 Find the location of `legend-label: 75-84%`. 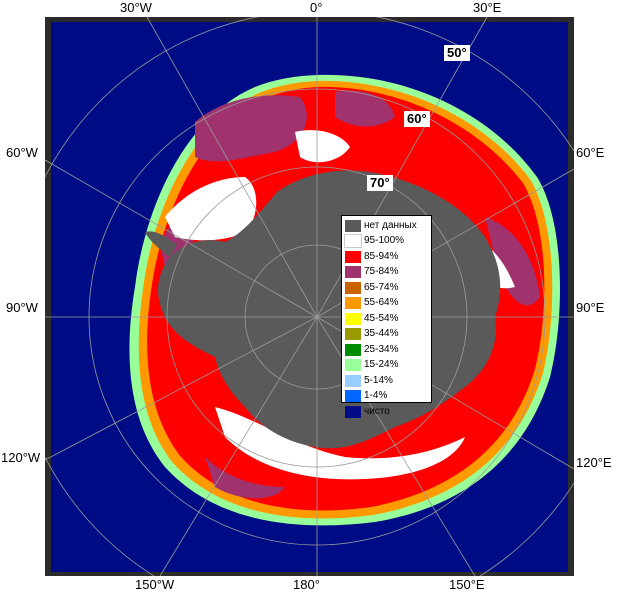

legend-label: 75-84% is located at coordinates (381, 272).